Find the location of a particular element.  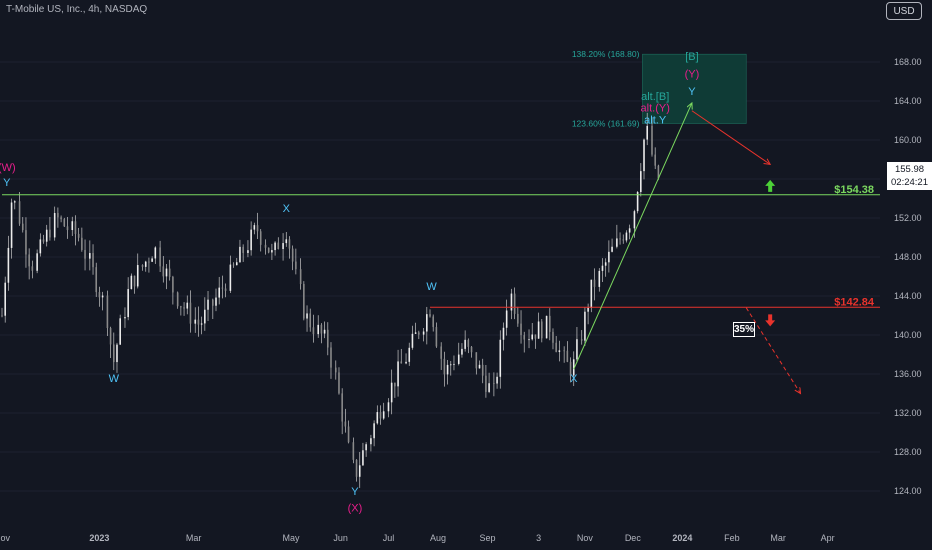

fib-label: 123.60% (161.69) is located at coordinates (606, 124).